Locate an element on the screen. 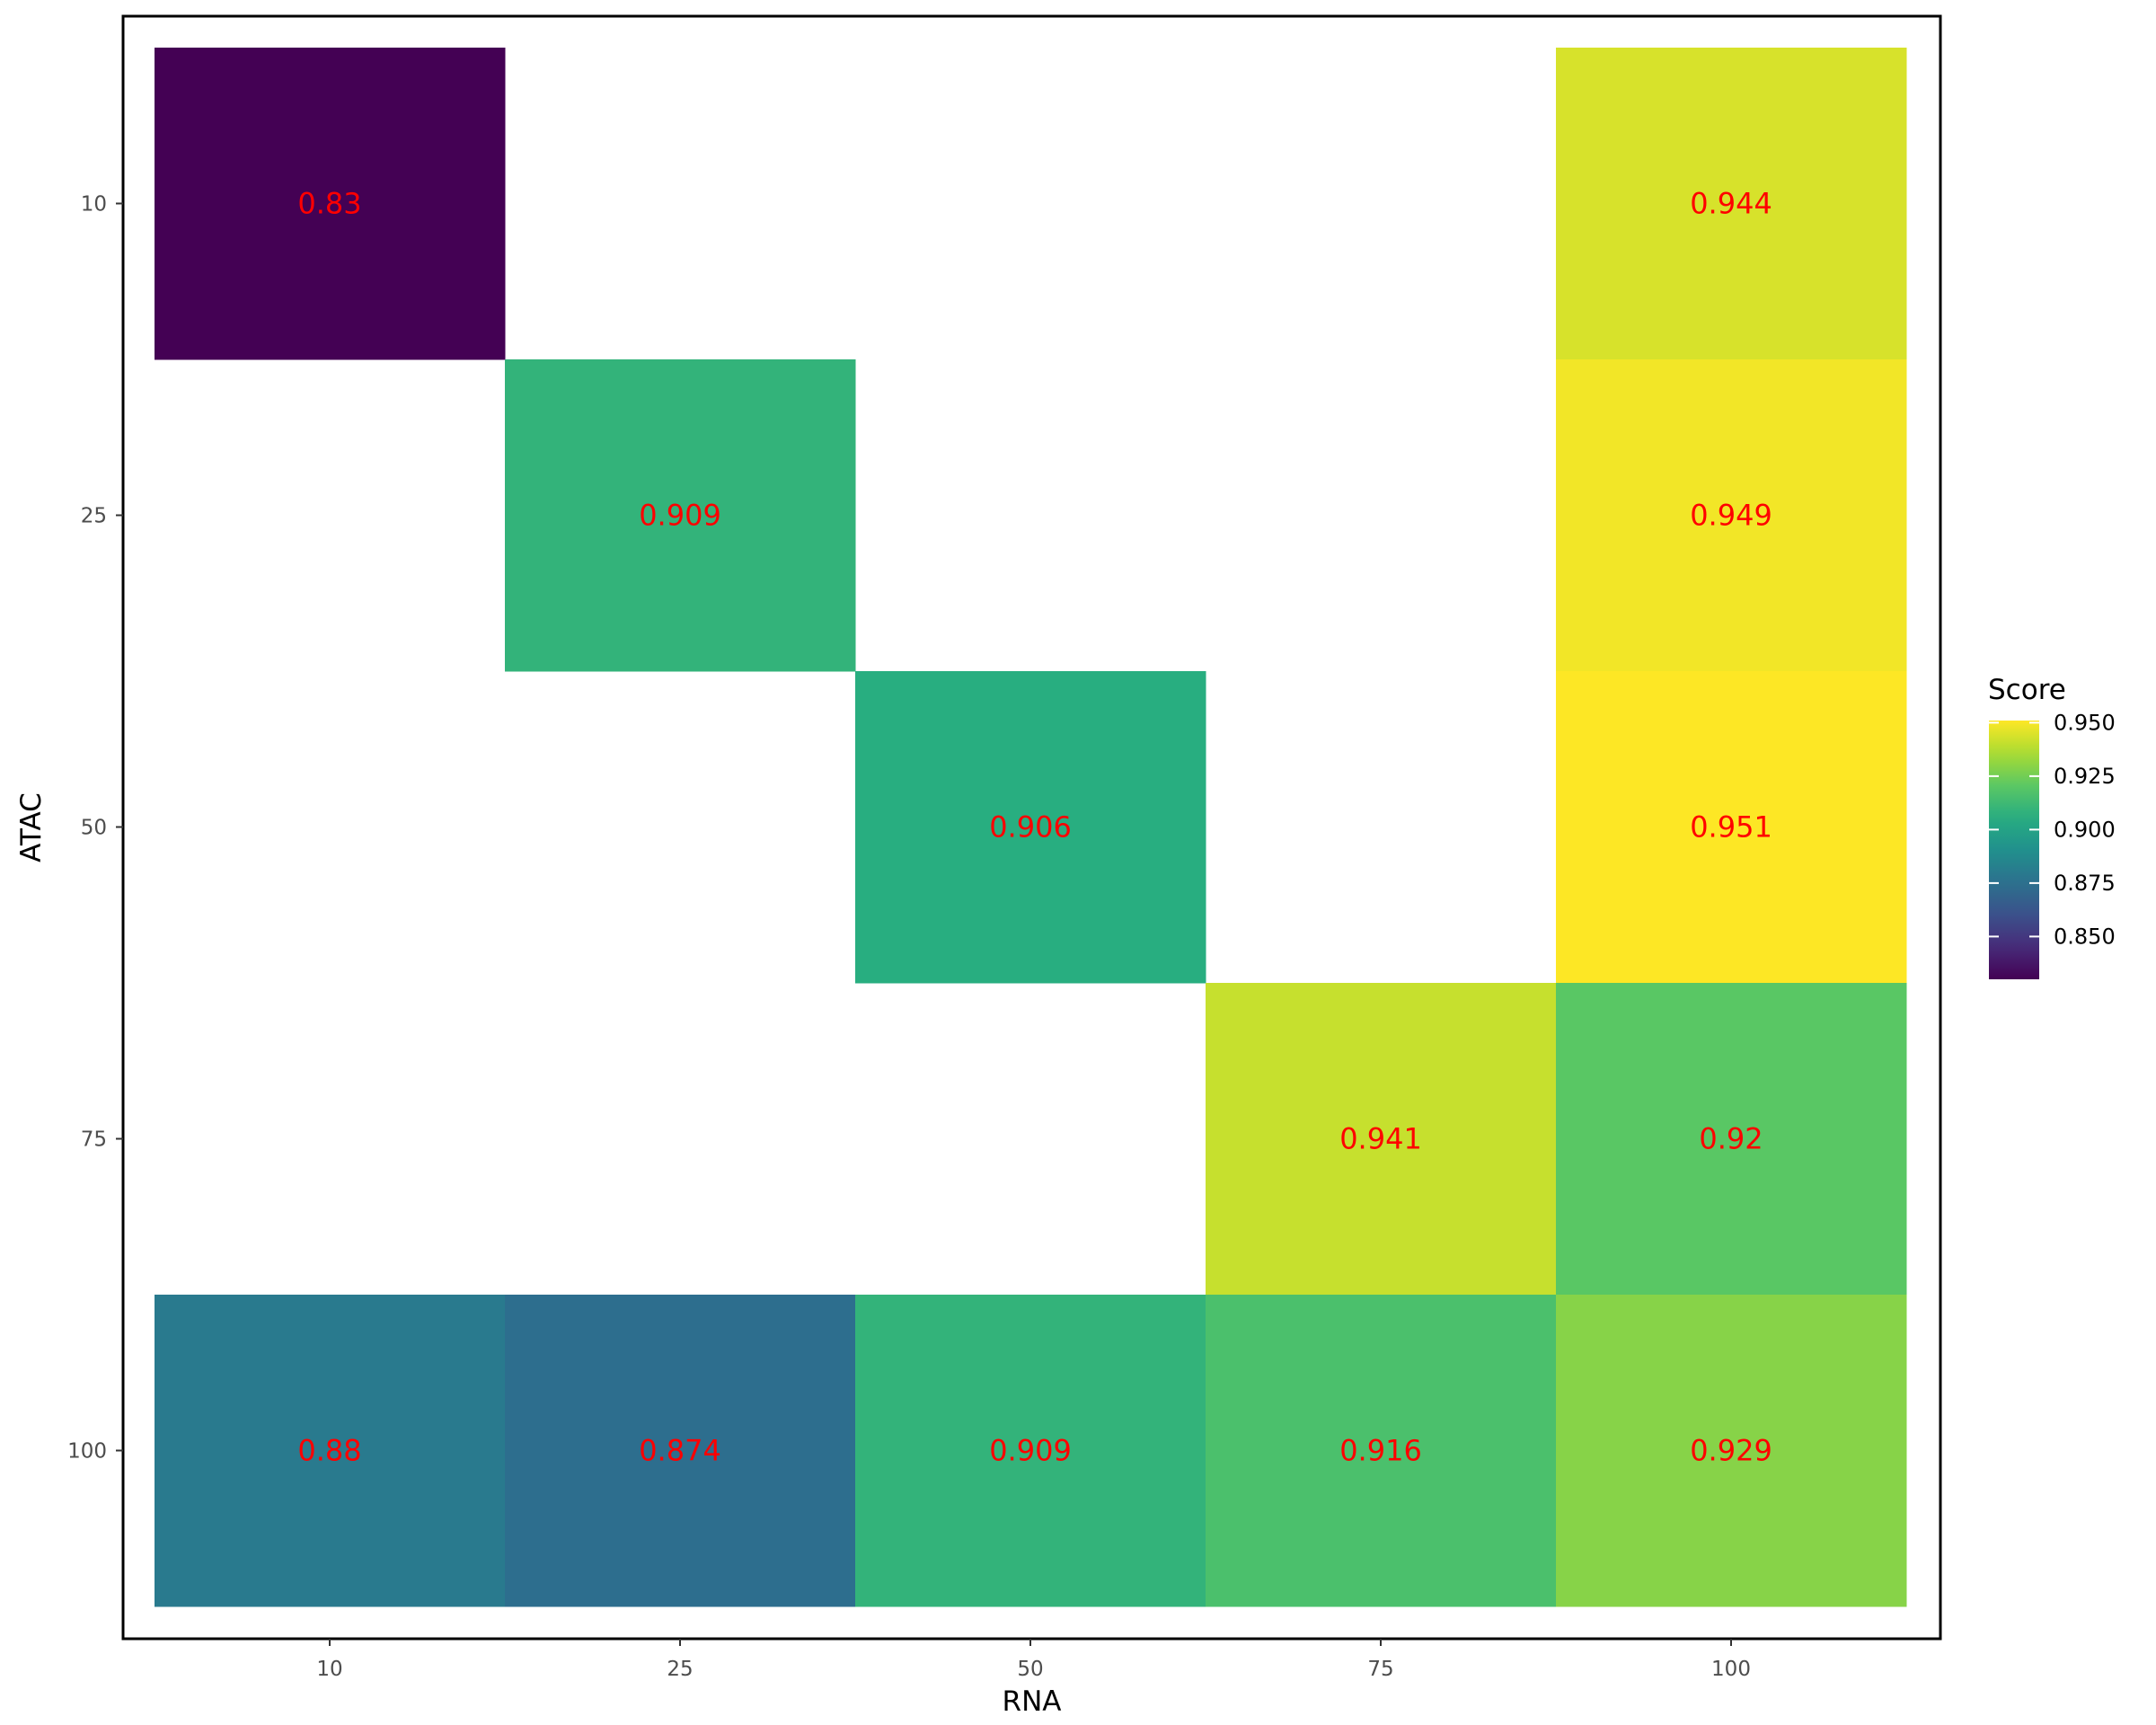  legend-tick-label: 0.900 is located at coordinates (2085, 829).